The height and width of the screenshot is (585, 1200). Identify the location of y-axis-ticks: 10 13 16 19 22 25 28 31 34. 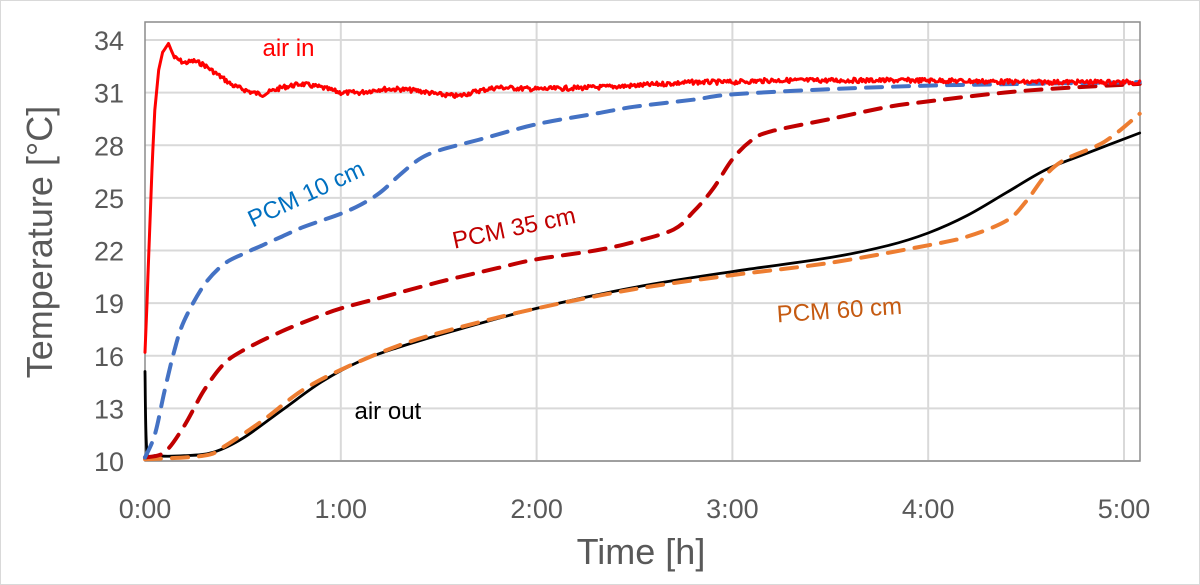
(109, 251).